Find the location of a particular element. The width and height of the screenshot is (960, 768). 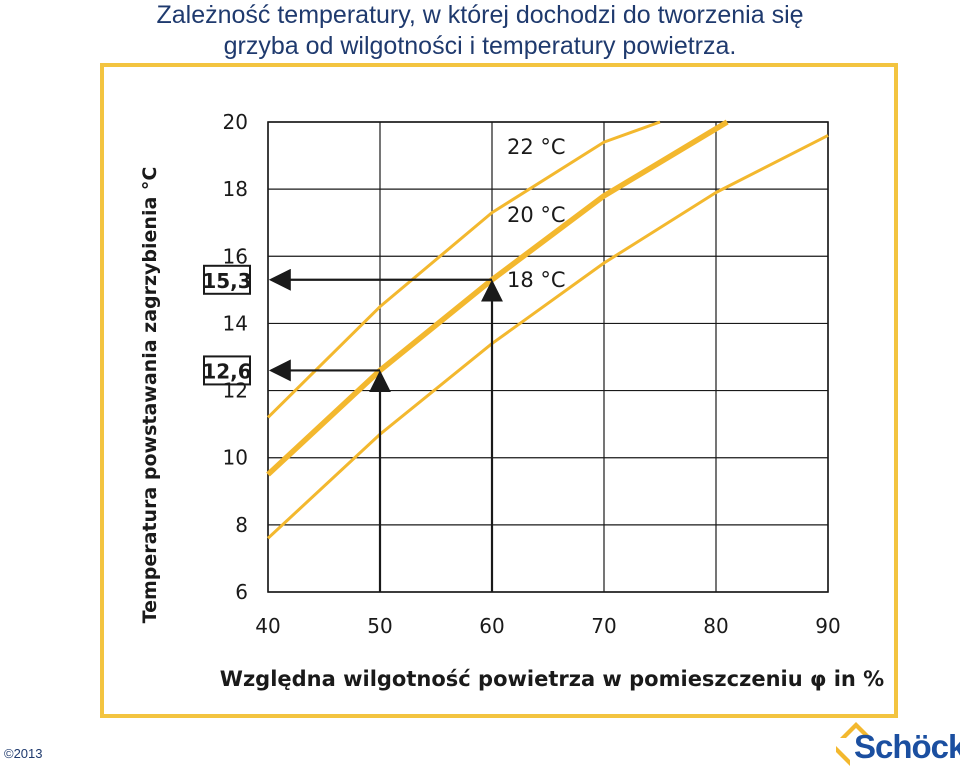

x-tick-label: 40 is located at coordinates (267, 626).